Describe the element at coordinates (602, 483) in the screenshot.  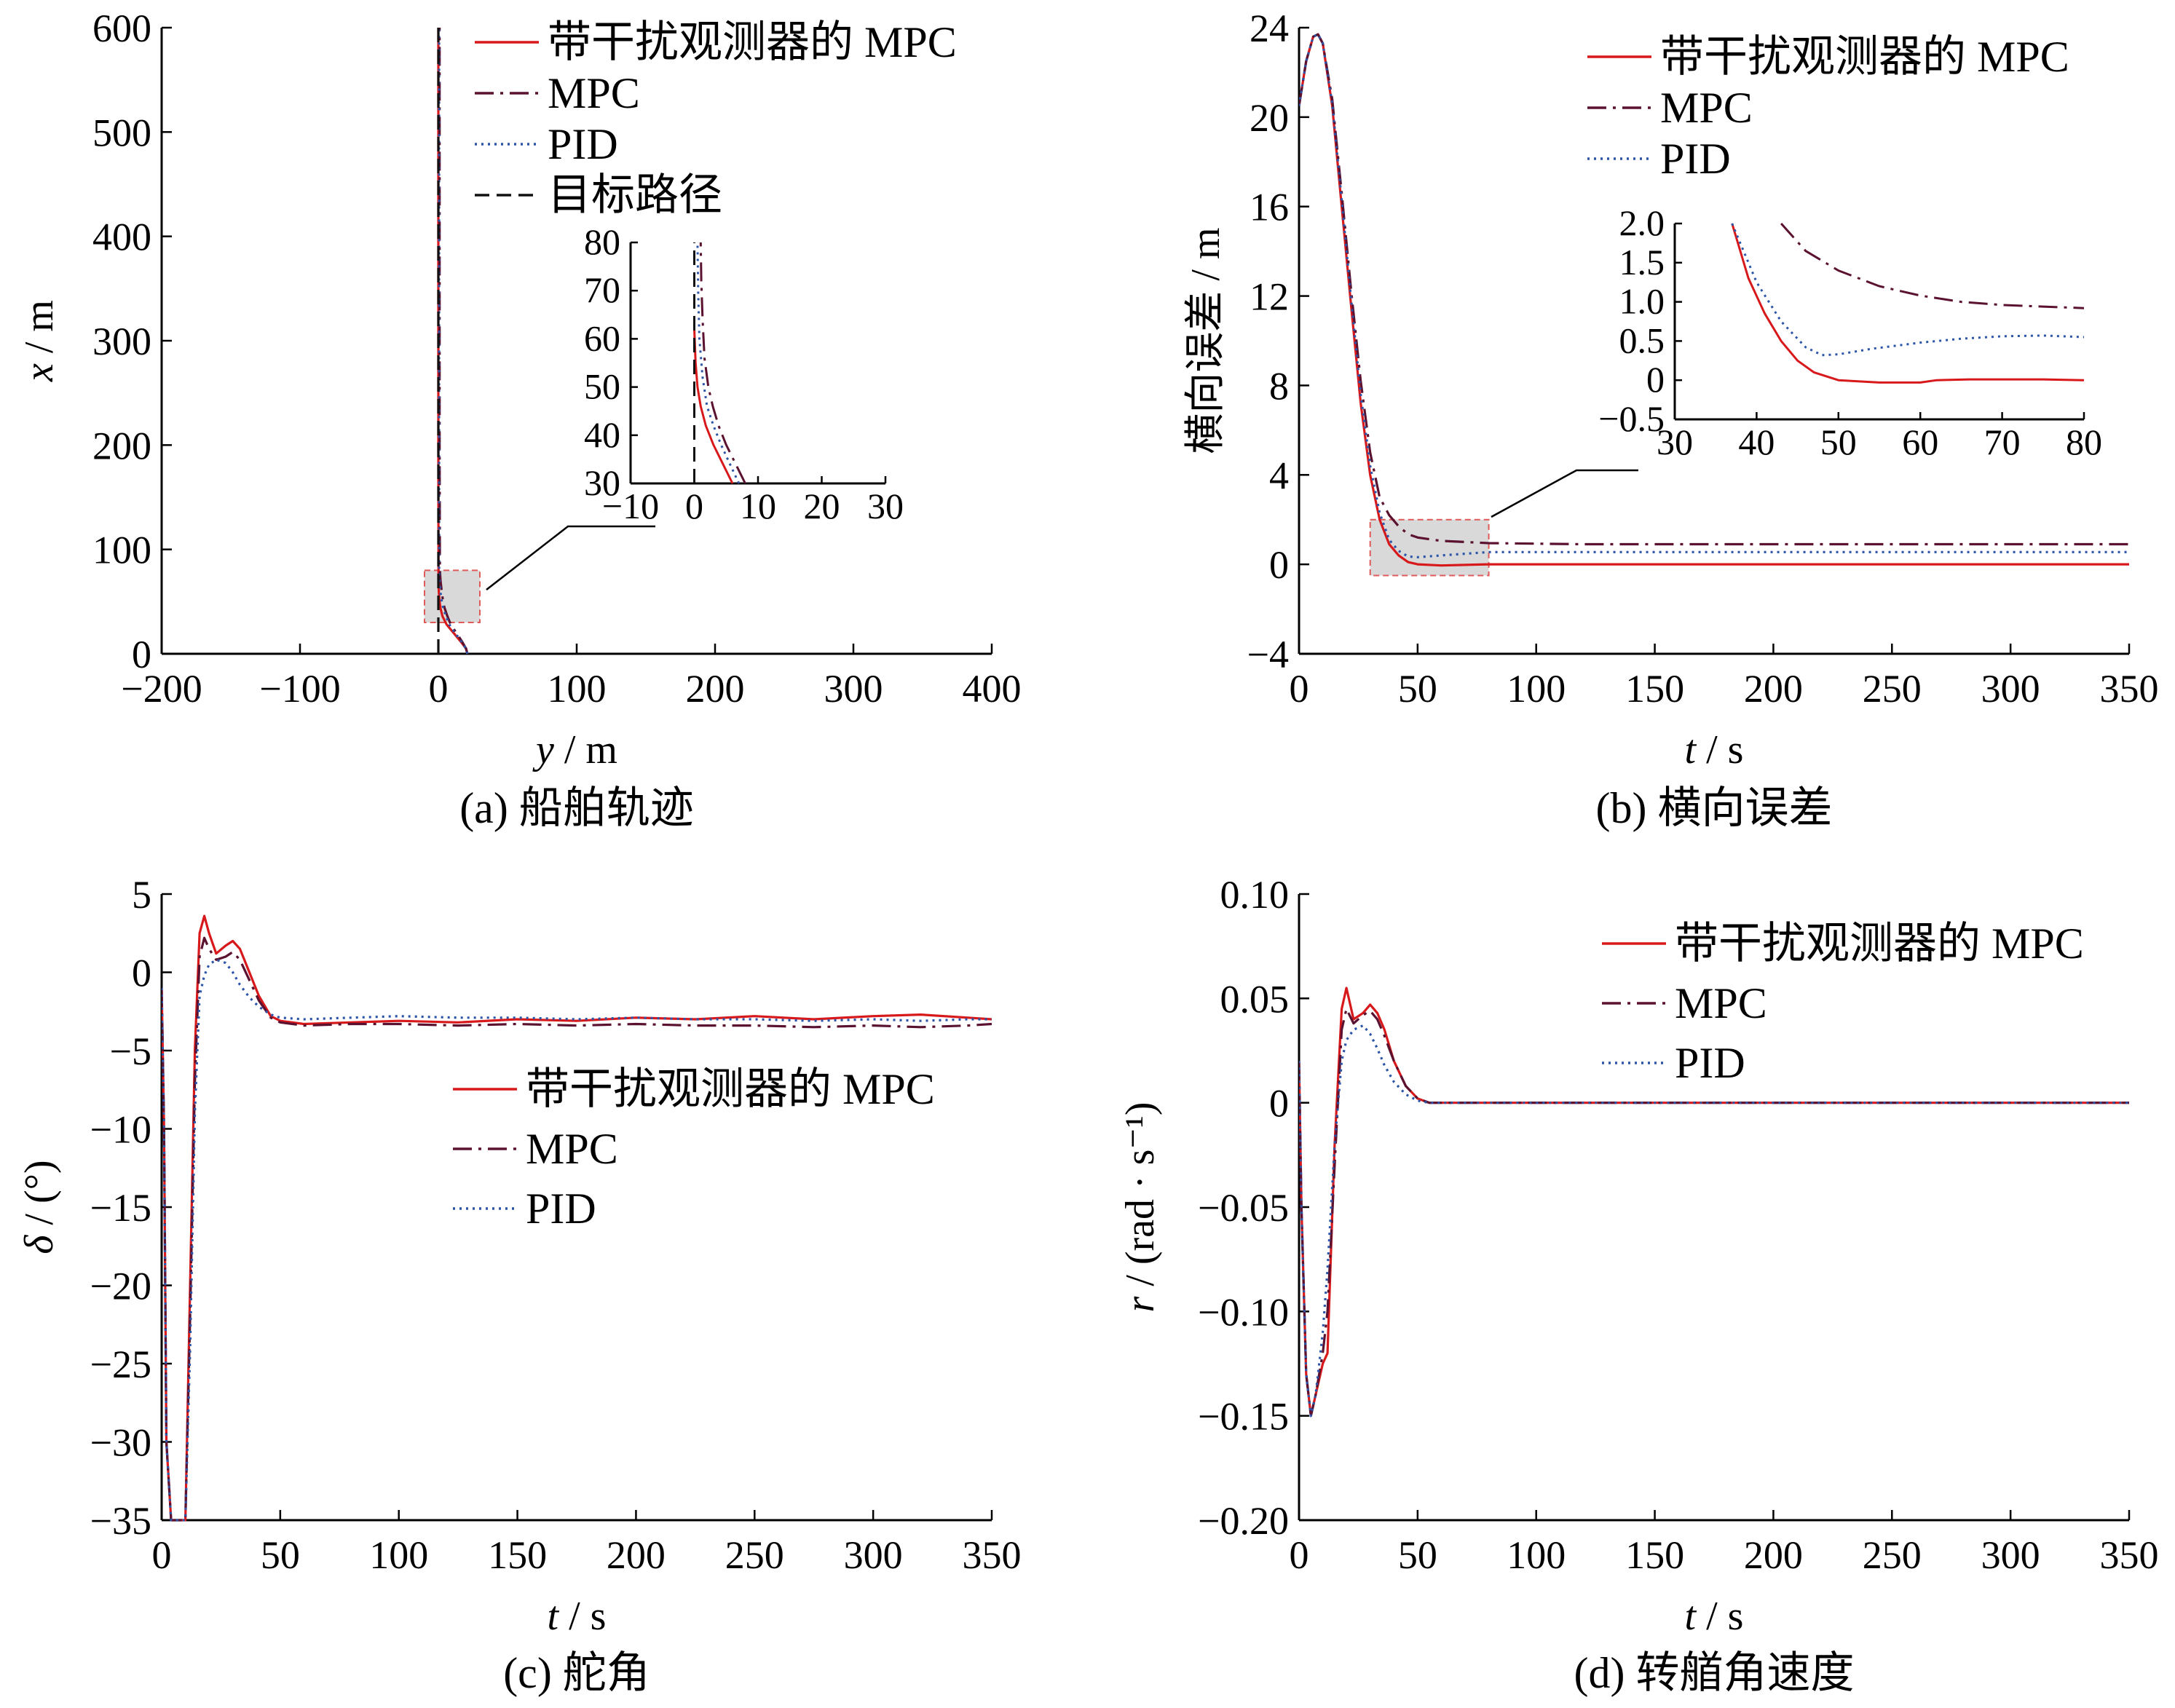
I see `inset-a-y-tick-label-0: 30` at that location.